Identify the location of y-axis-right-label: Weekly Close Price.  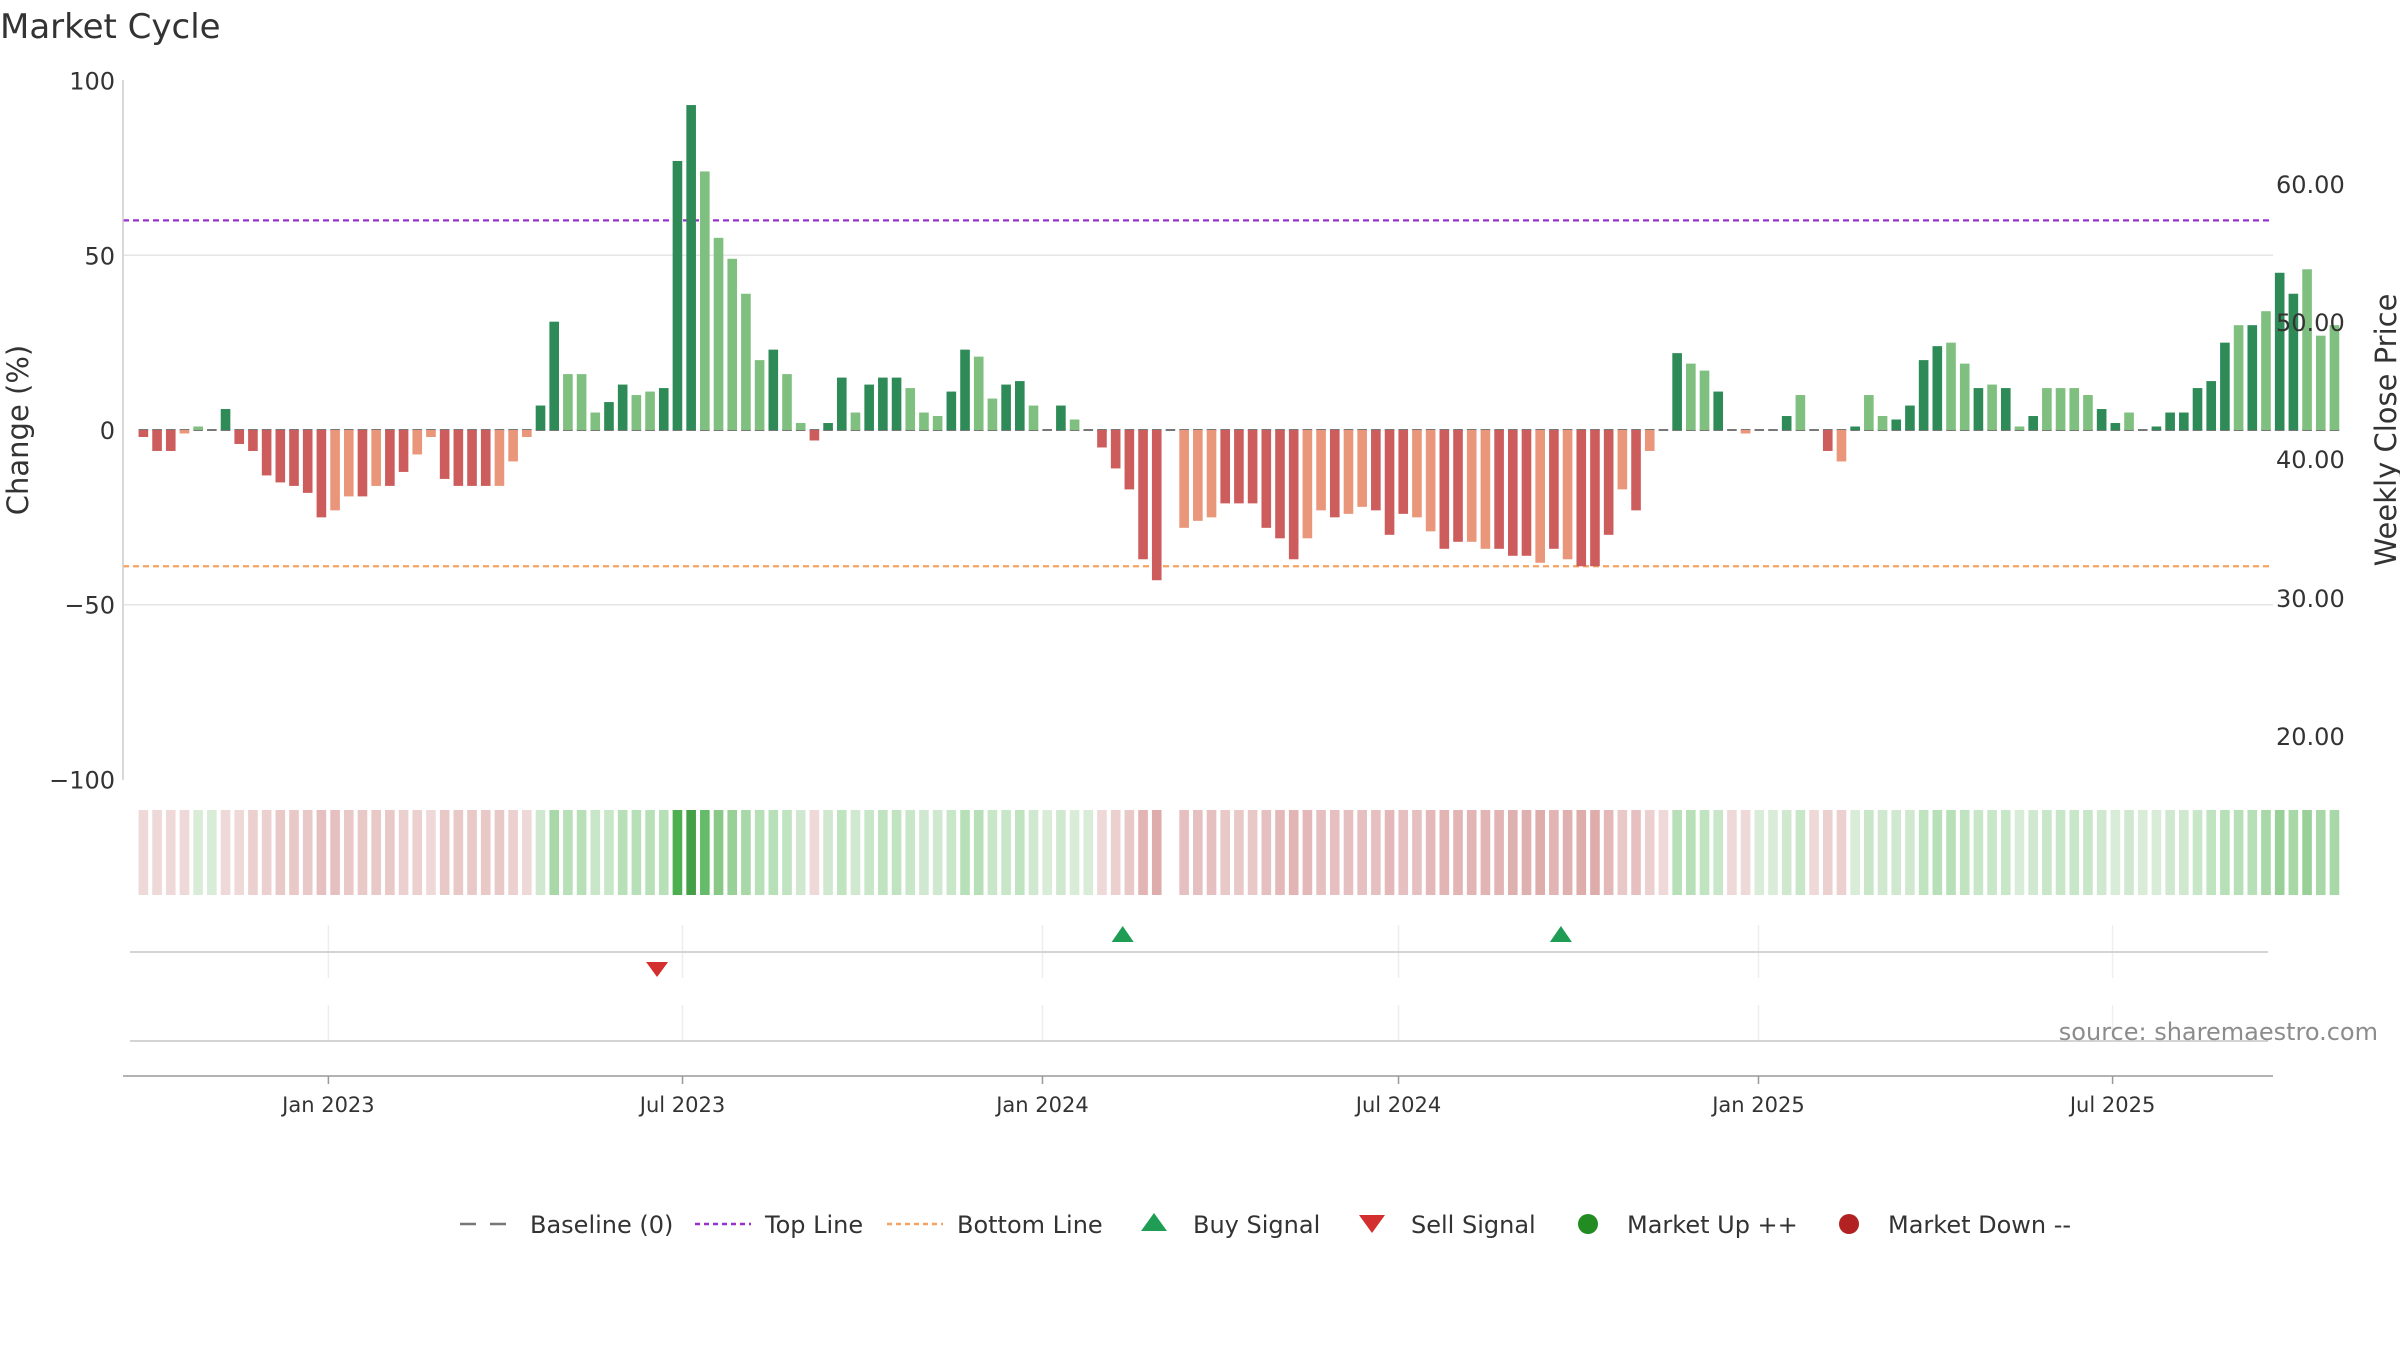
(2384, 430).